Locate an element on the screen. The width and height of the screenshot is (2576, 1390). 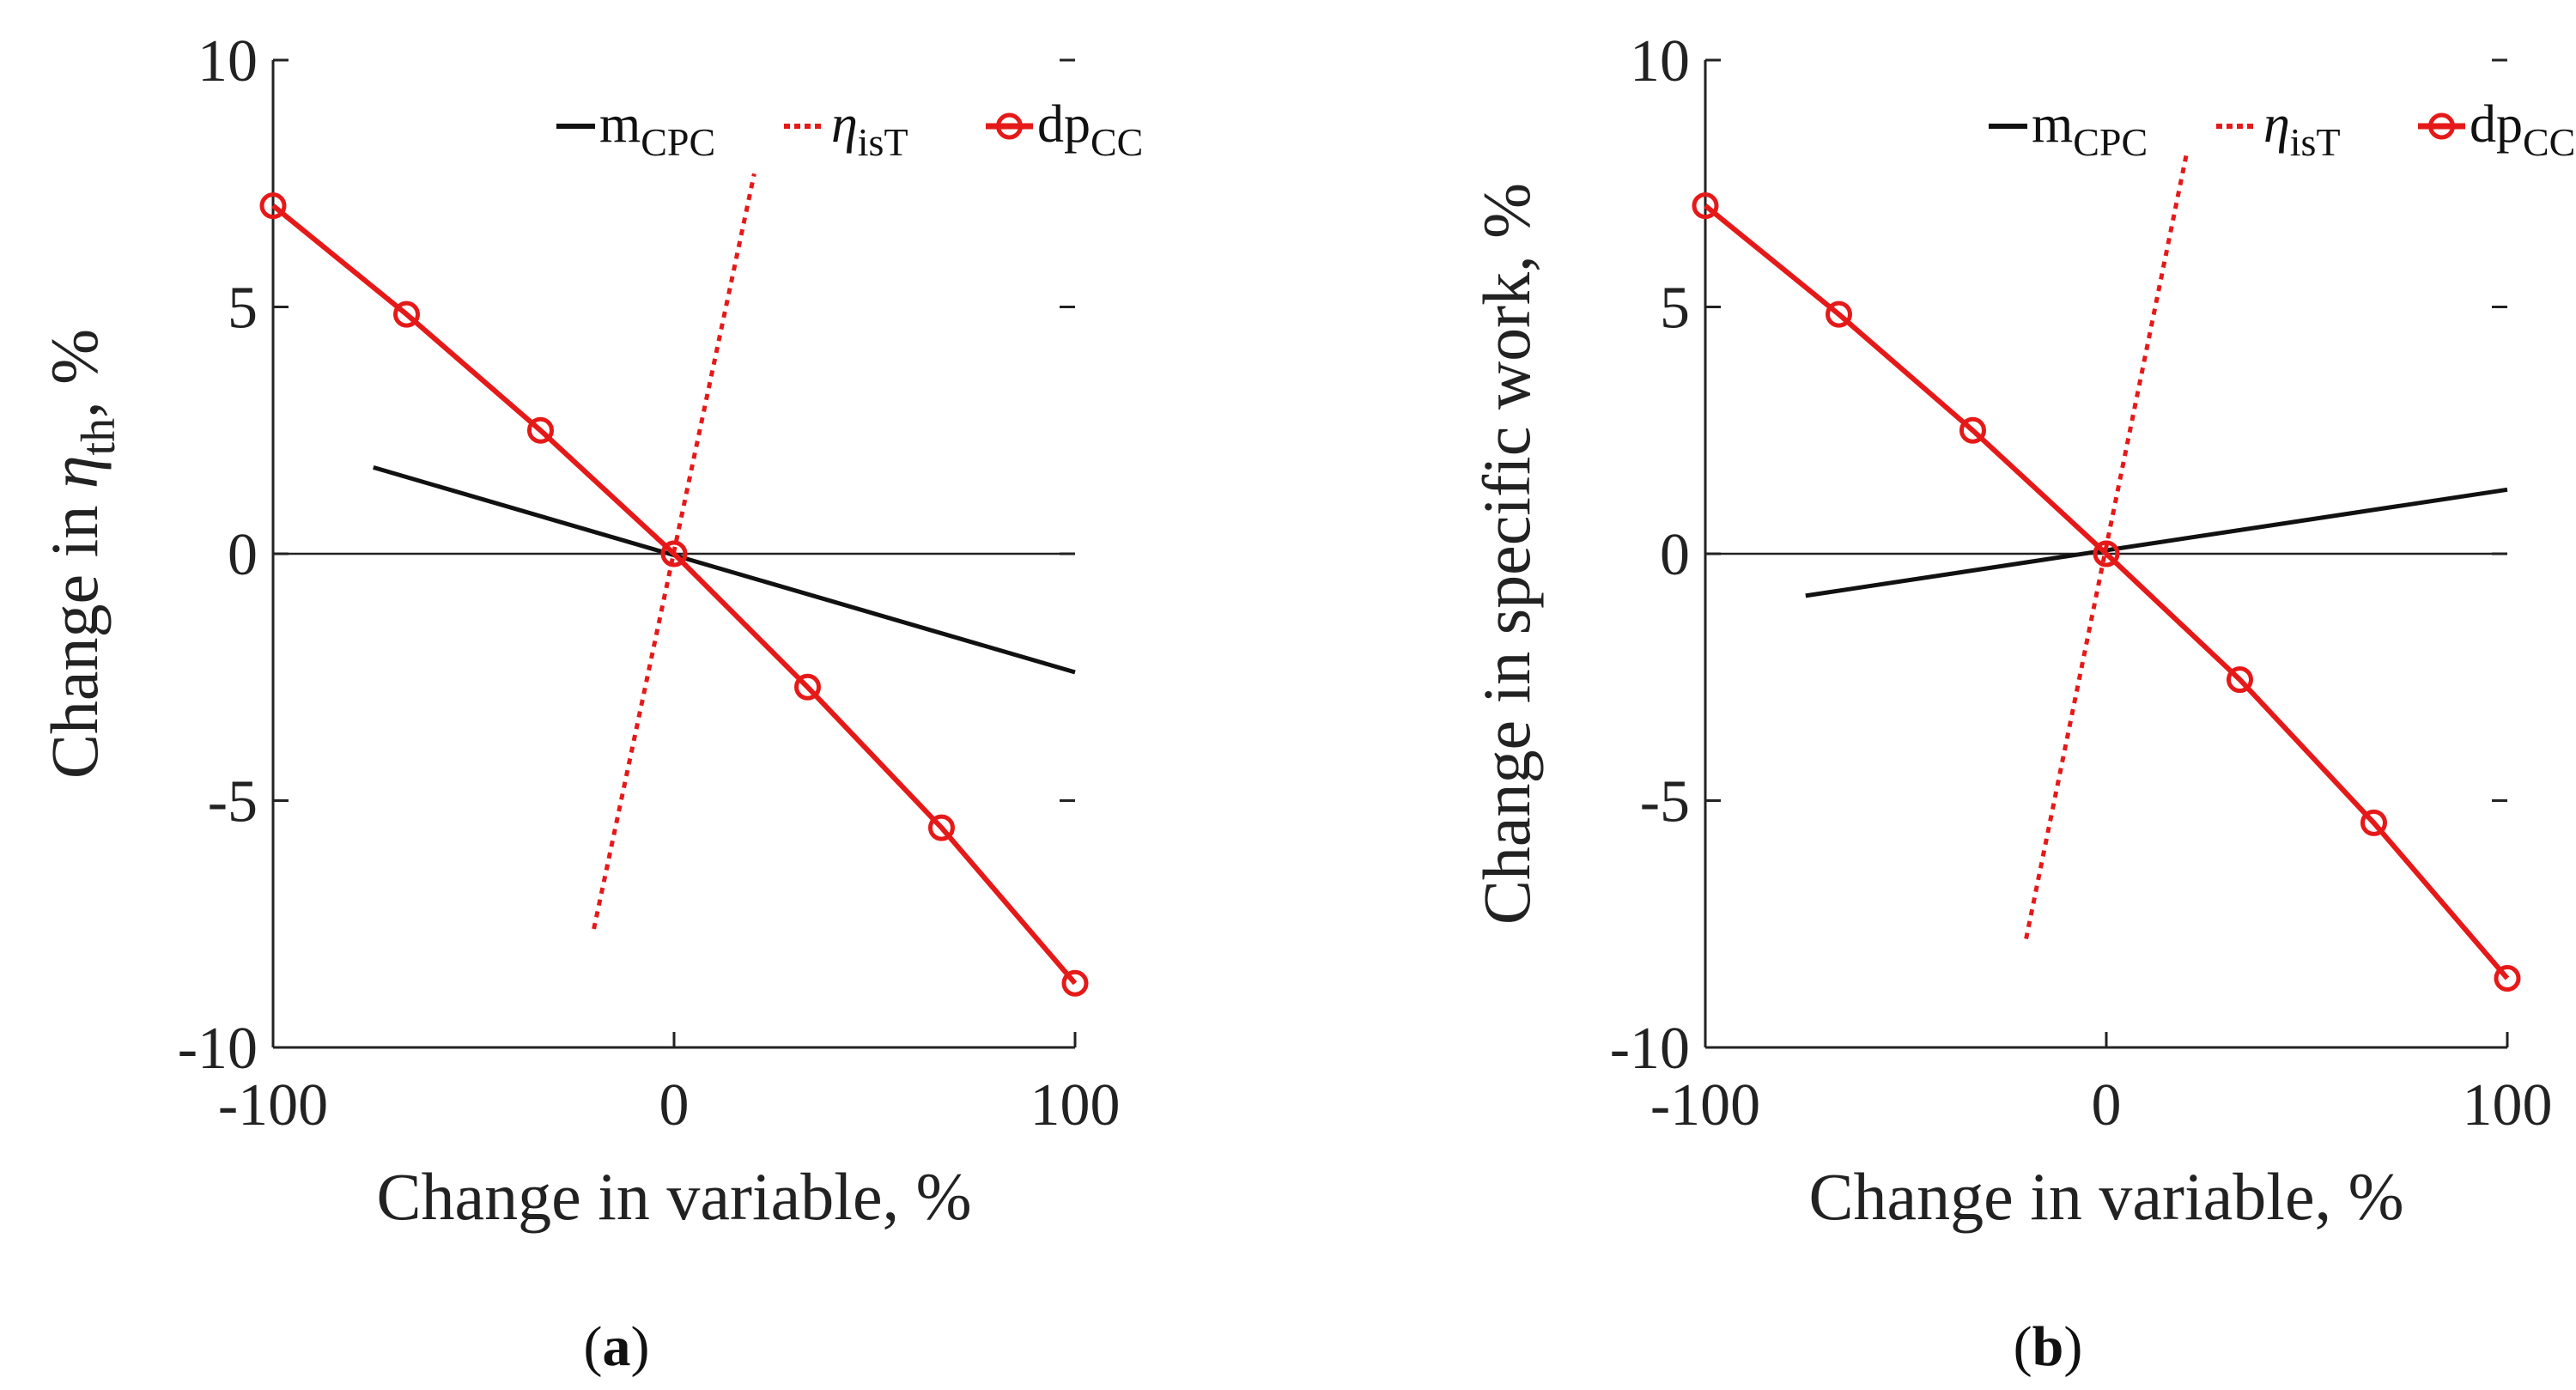
series-line-ist is located at coordinates (2106, 546).